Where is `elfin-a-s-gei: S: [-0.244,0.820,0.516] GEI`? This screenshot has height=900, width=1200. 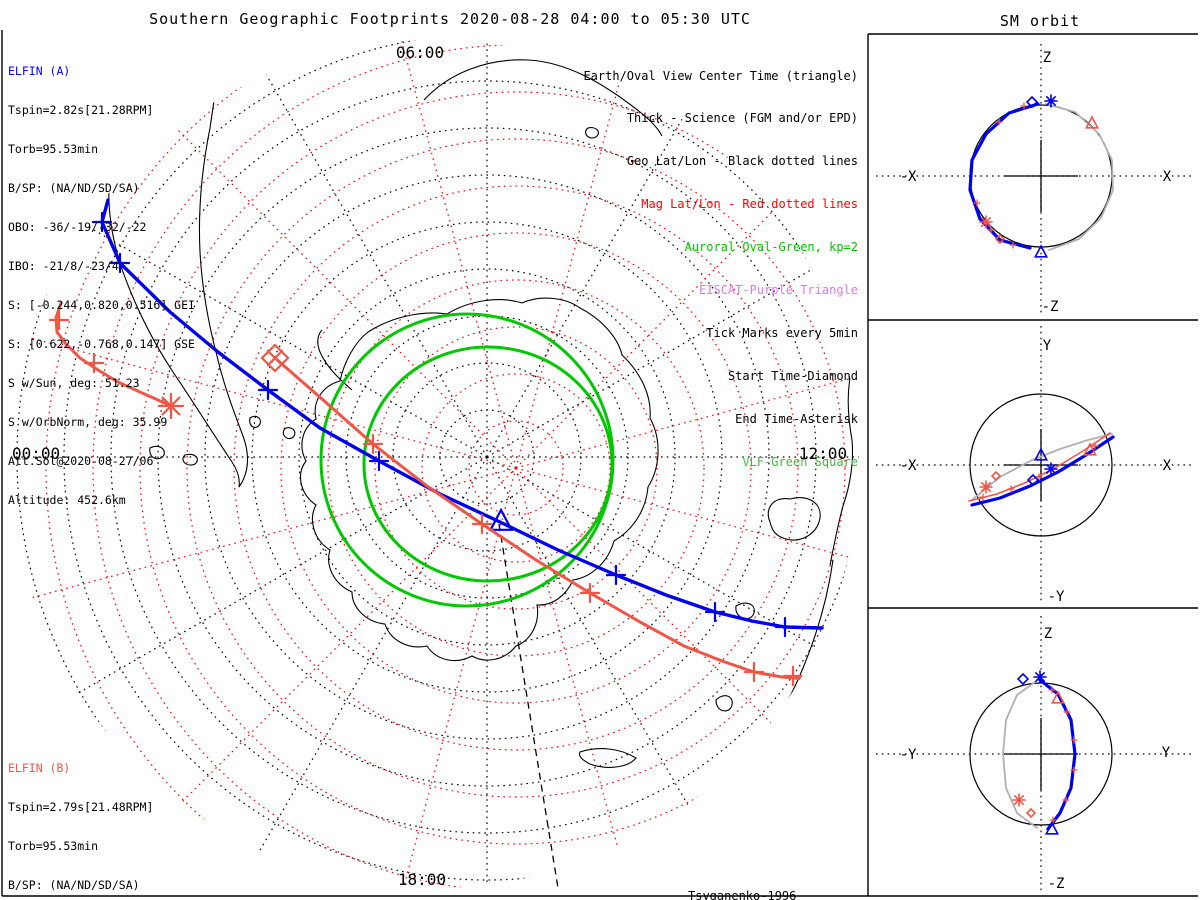 elfin-a-s-gei: S: [-0.244,0.820,0.516] GEI is located at coordinates (101, 305).